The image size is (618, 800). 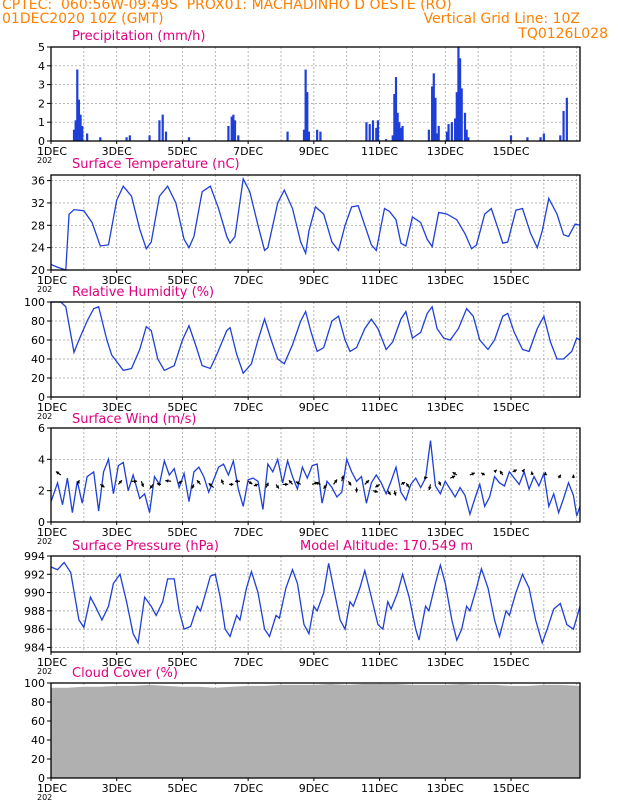 I want to click on y-tick-label: 992, so click(x=34, y=574).